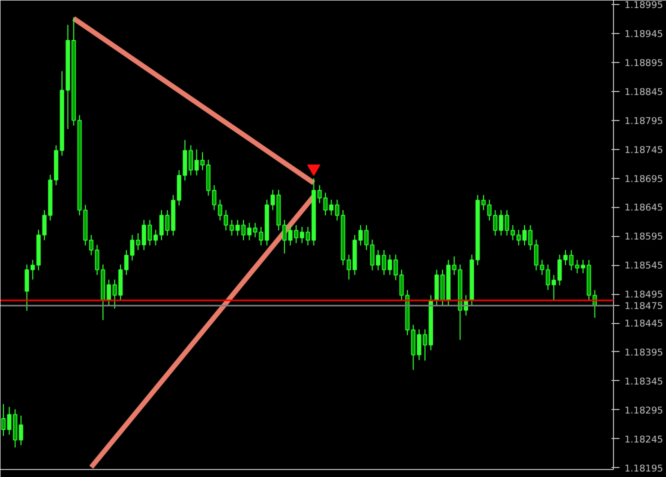  Describe the element at coordinates (644, 34) in the screenshot. I see `y-tick-label: 1.18945` at that location.